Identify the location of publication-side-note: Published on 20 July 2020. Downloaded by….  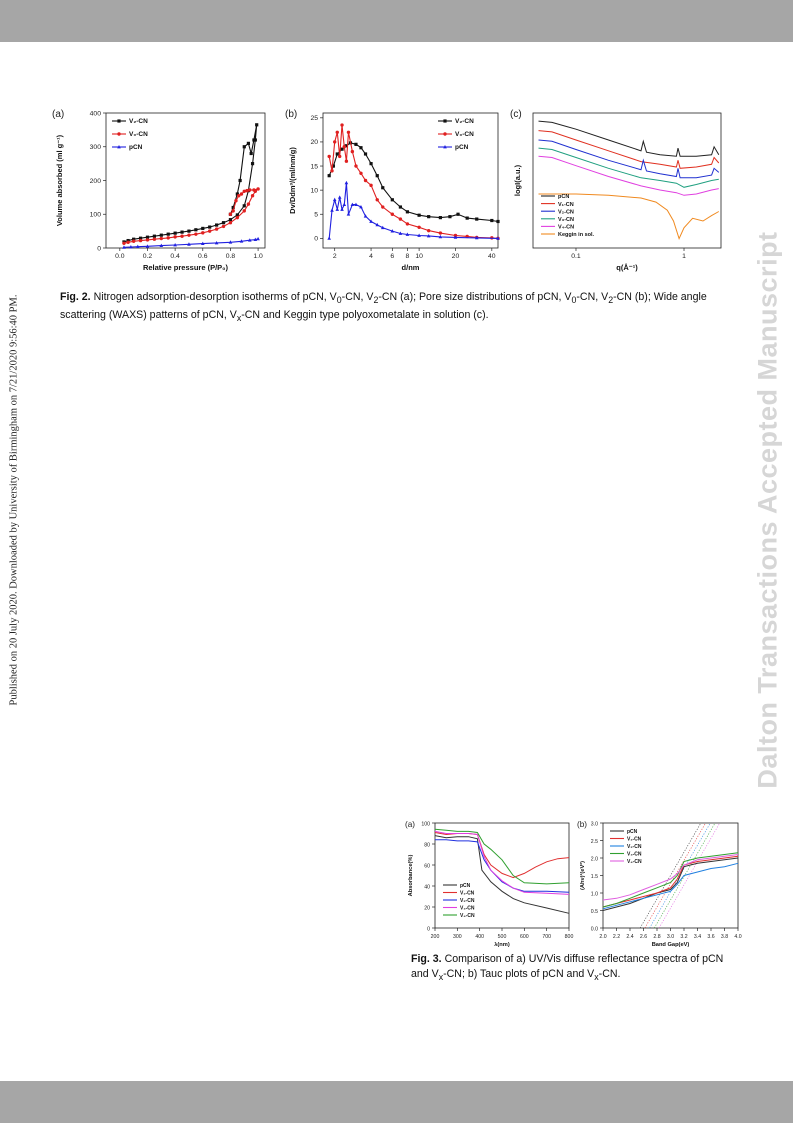
(14, 500).